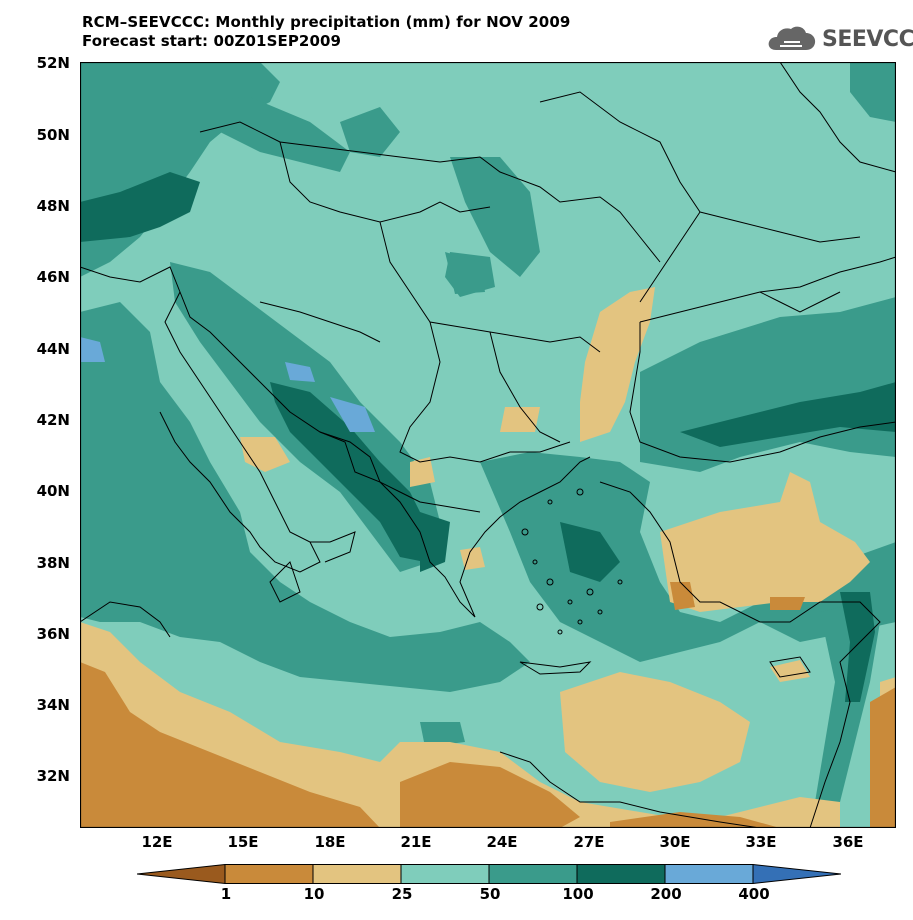  I want to click on colorbar-segments, so click(489, 874).